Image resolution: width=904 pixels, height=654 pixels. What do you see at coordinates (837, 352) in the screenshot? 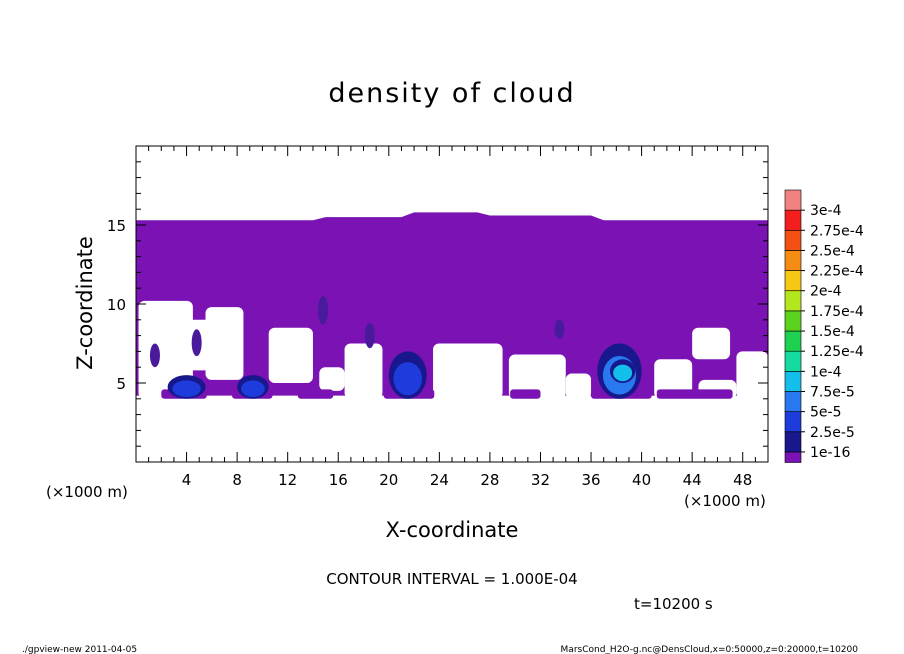
I see `colorbar-label: 1.25e-4` at bounding box center [837, 352].